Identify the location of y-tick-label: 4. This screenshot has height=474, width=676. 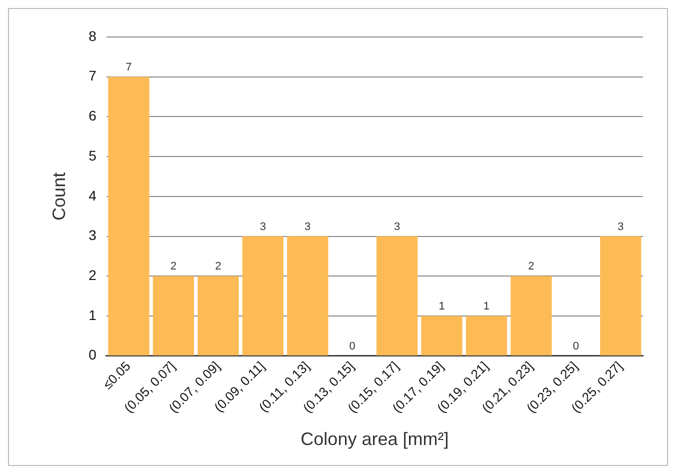
(92, 195).